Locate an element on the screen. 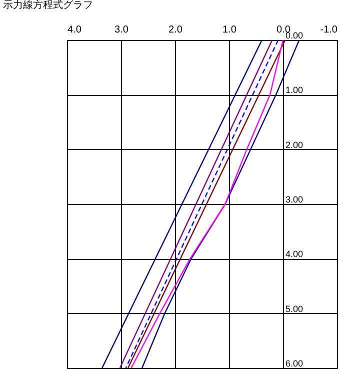 Image resolution: width=348 pixels, height=371 pixels. y-tick-label: 2.00 is located at coordinates (295, 145).